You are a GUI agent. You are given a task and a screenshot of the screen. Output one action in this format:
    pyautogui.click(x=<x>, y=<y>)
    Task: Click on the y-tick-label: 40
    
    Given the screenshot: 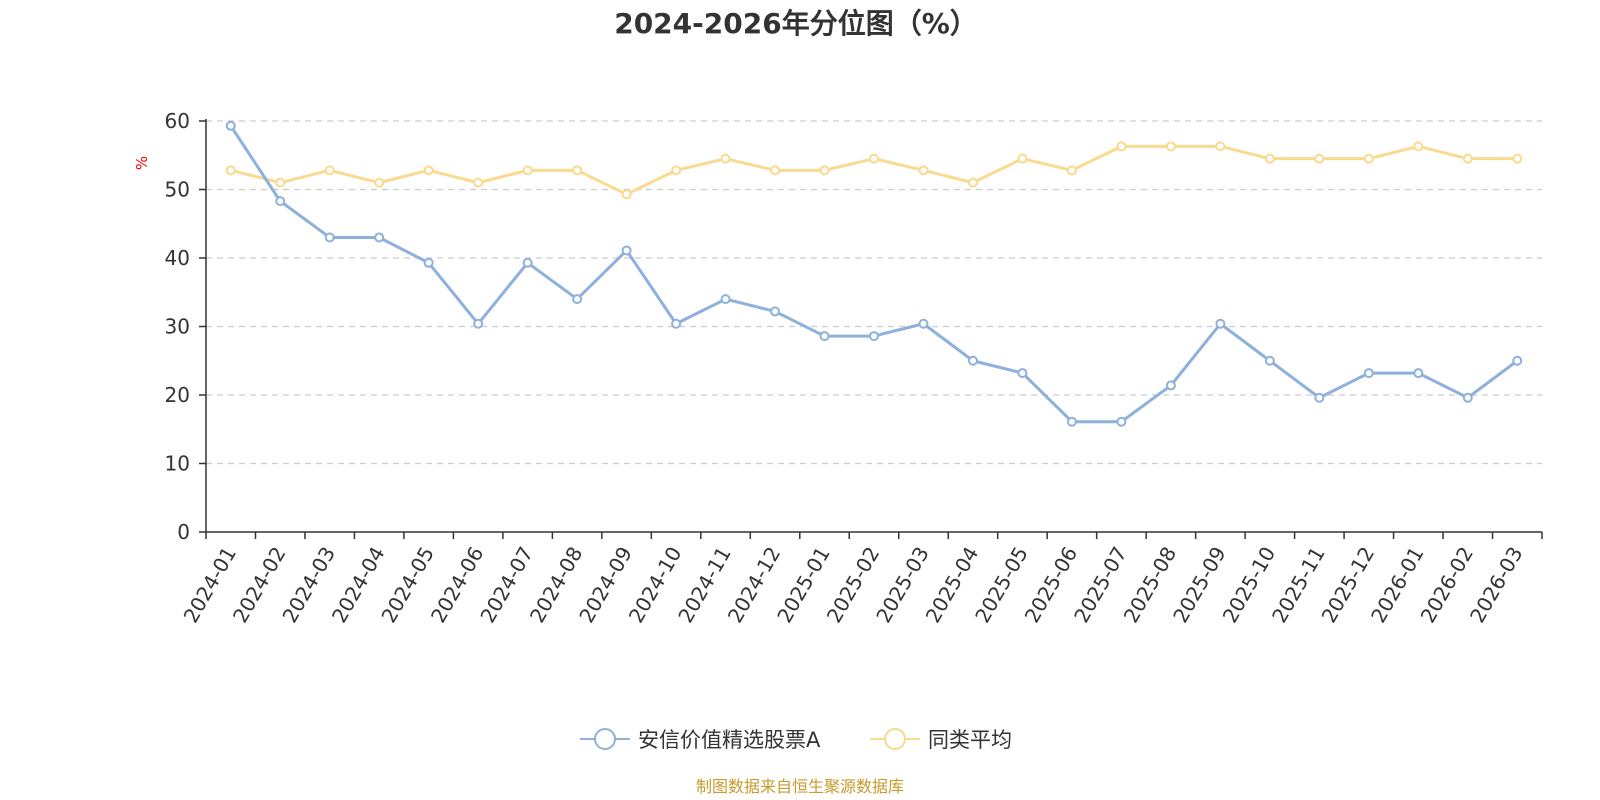 What is the action you would take?
    pyautogui.click(x=177, y=258)
    